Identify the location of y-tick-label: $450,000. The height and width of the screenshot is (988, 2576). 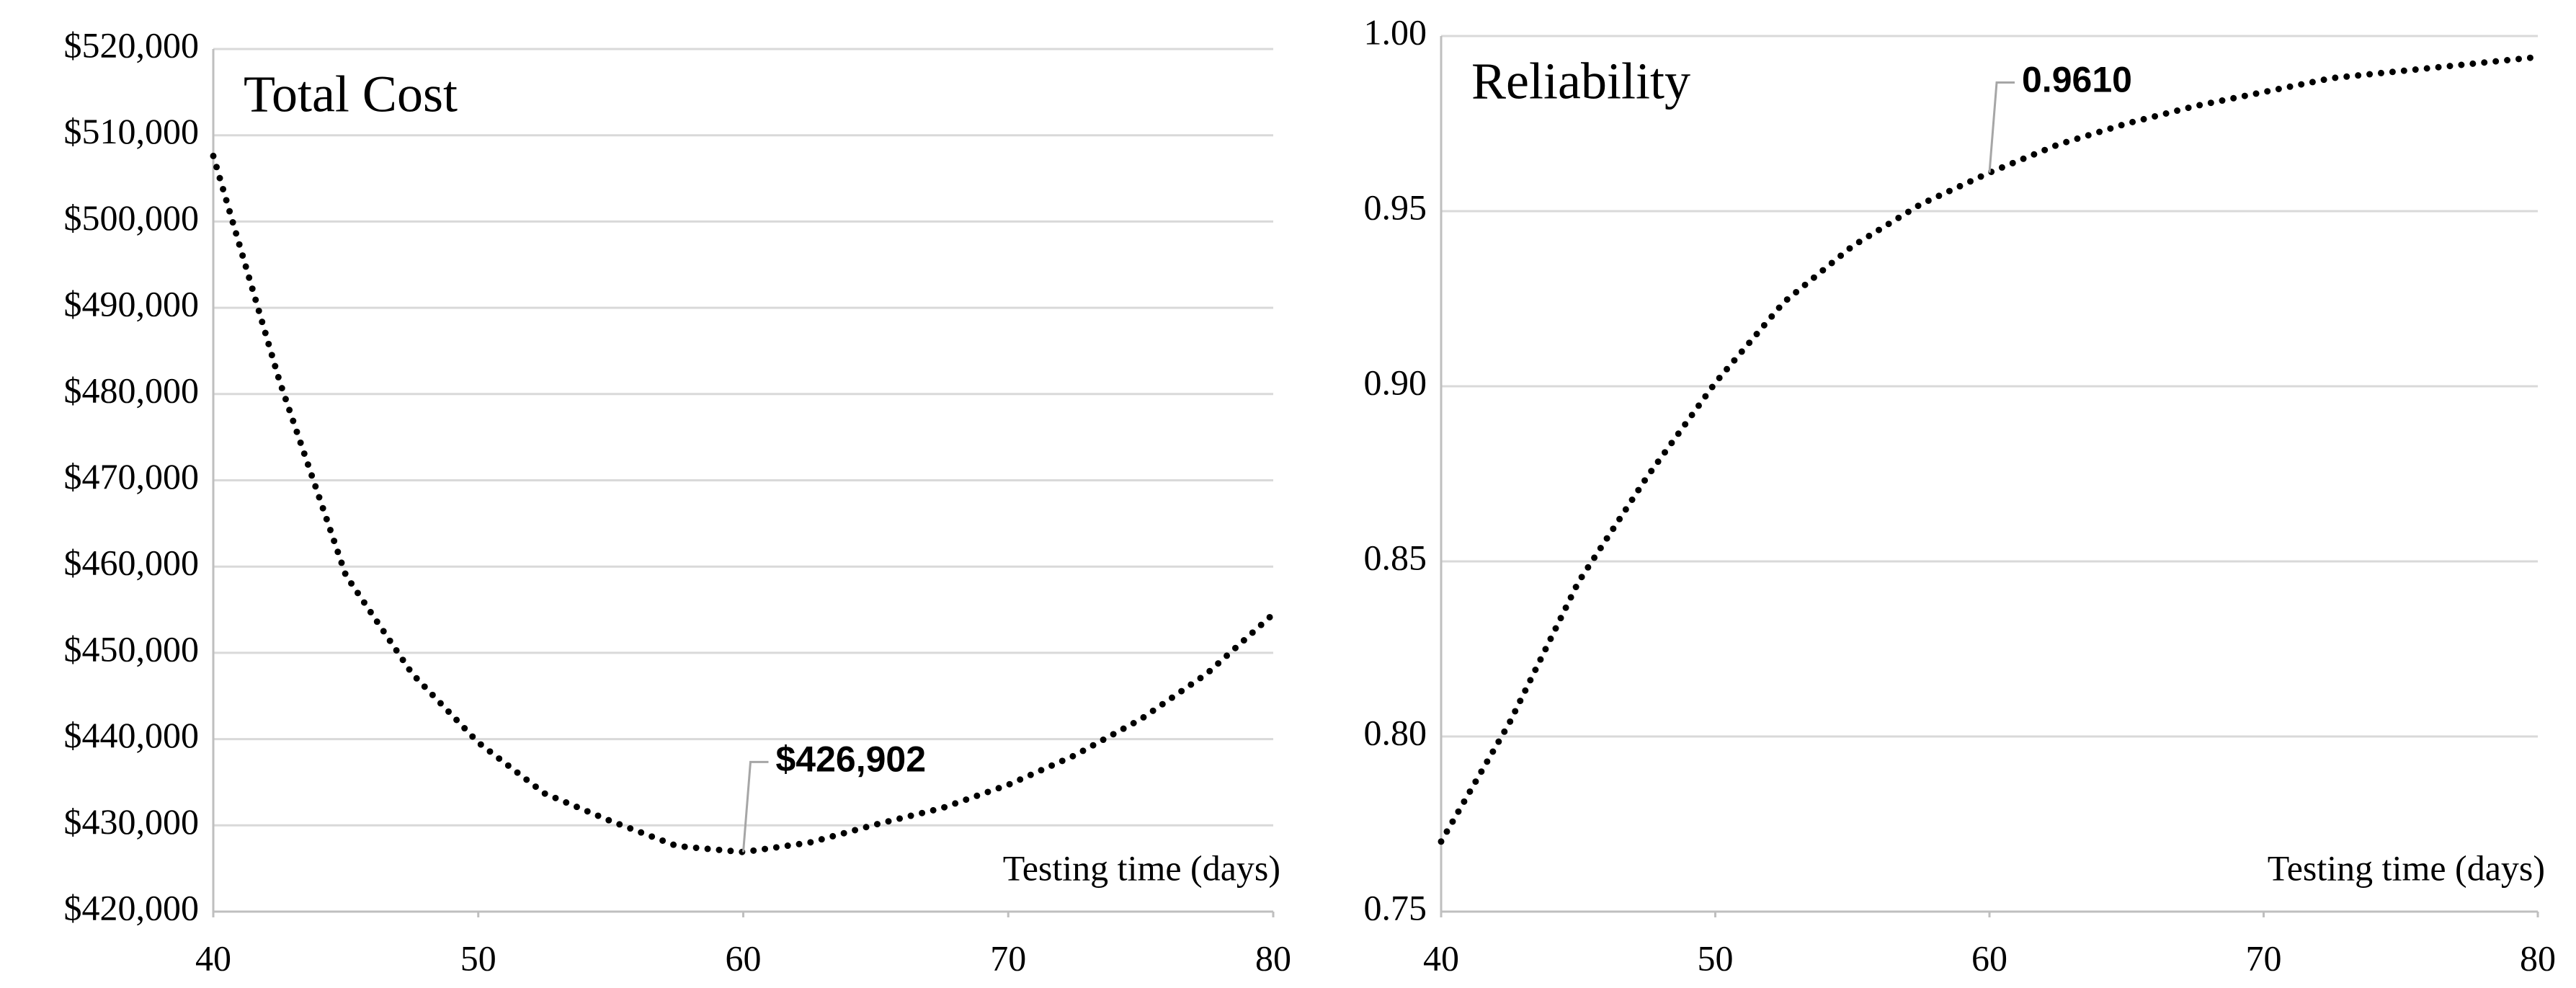
(132, 648).